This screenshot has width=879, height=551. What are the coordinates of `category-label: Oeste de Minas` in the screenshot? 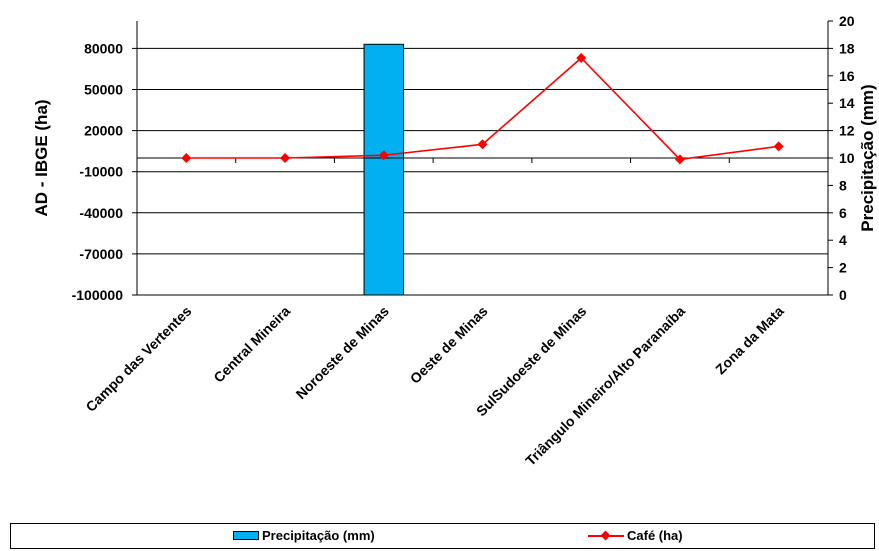 It's located at (449, 345).